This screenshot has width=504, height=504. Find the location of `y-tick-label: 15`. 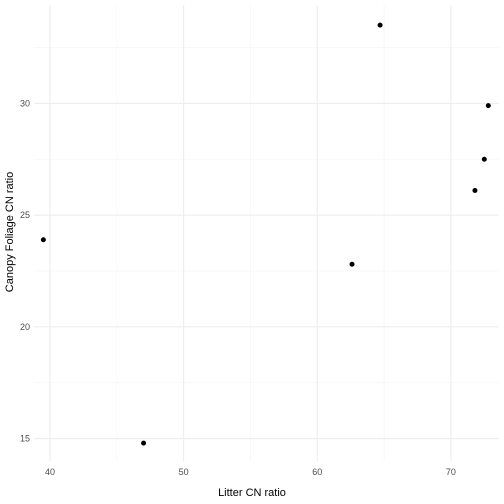

y-tick-label: 15 is located at coordinates (25, 439).